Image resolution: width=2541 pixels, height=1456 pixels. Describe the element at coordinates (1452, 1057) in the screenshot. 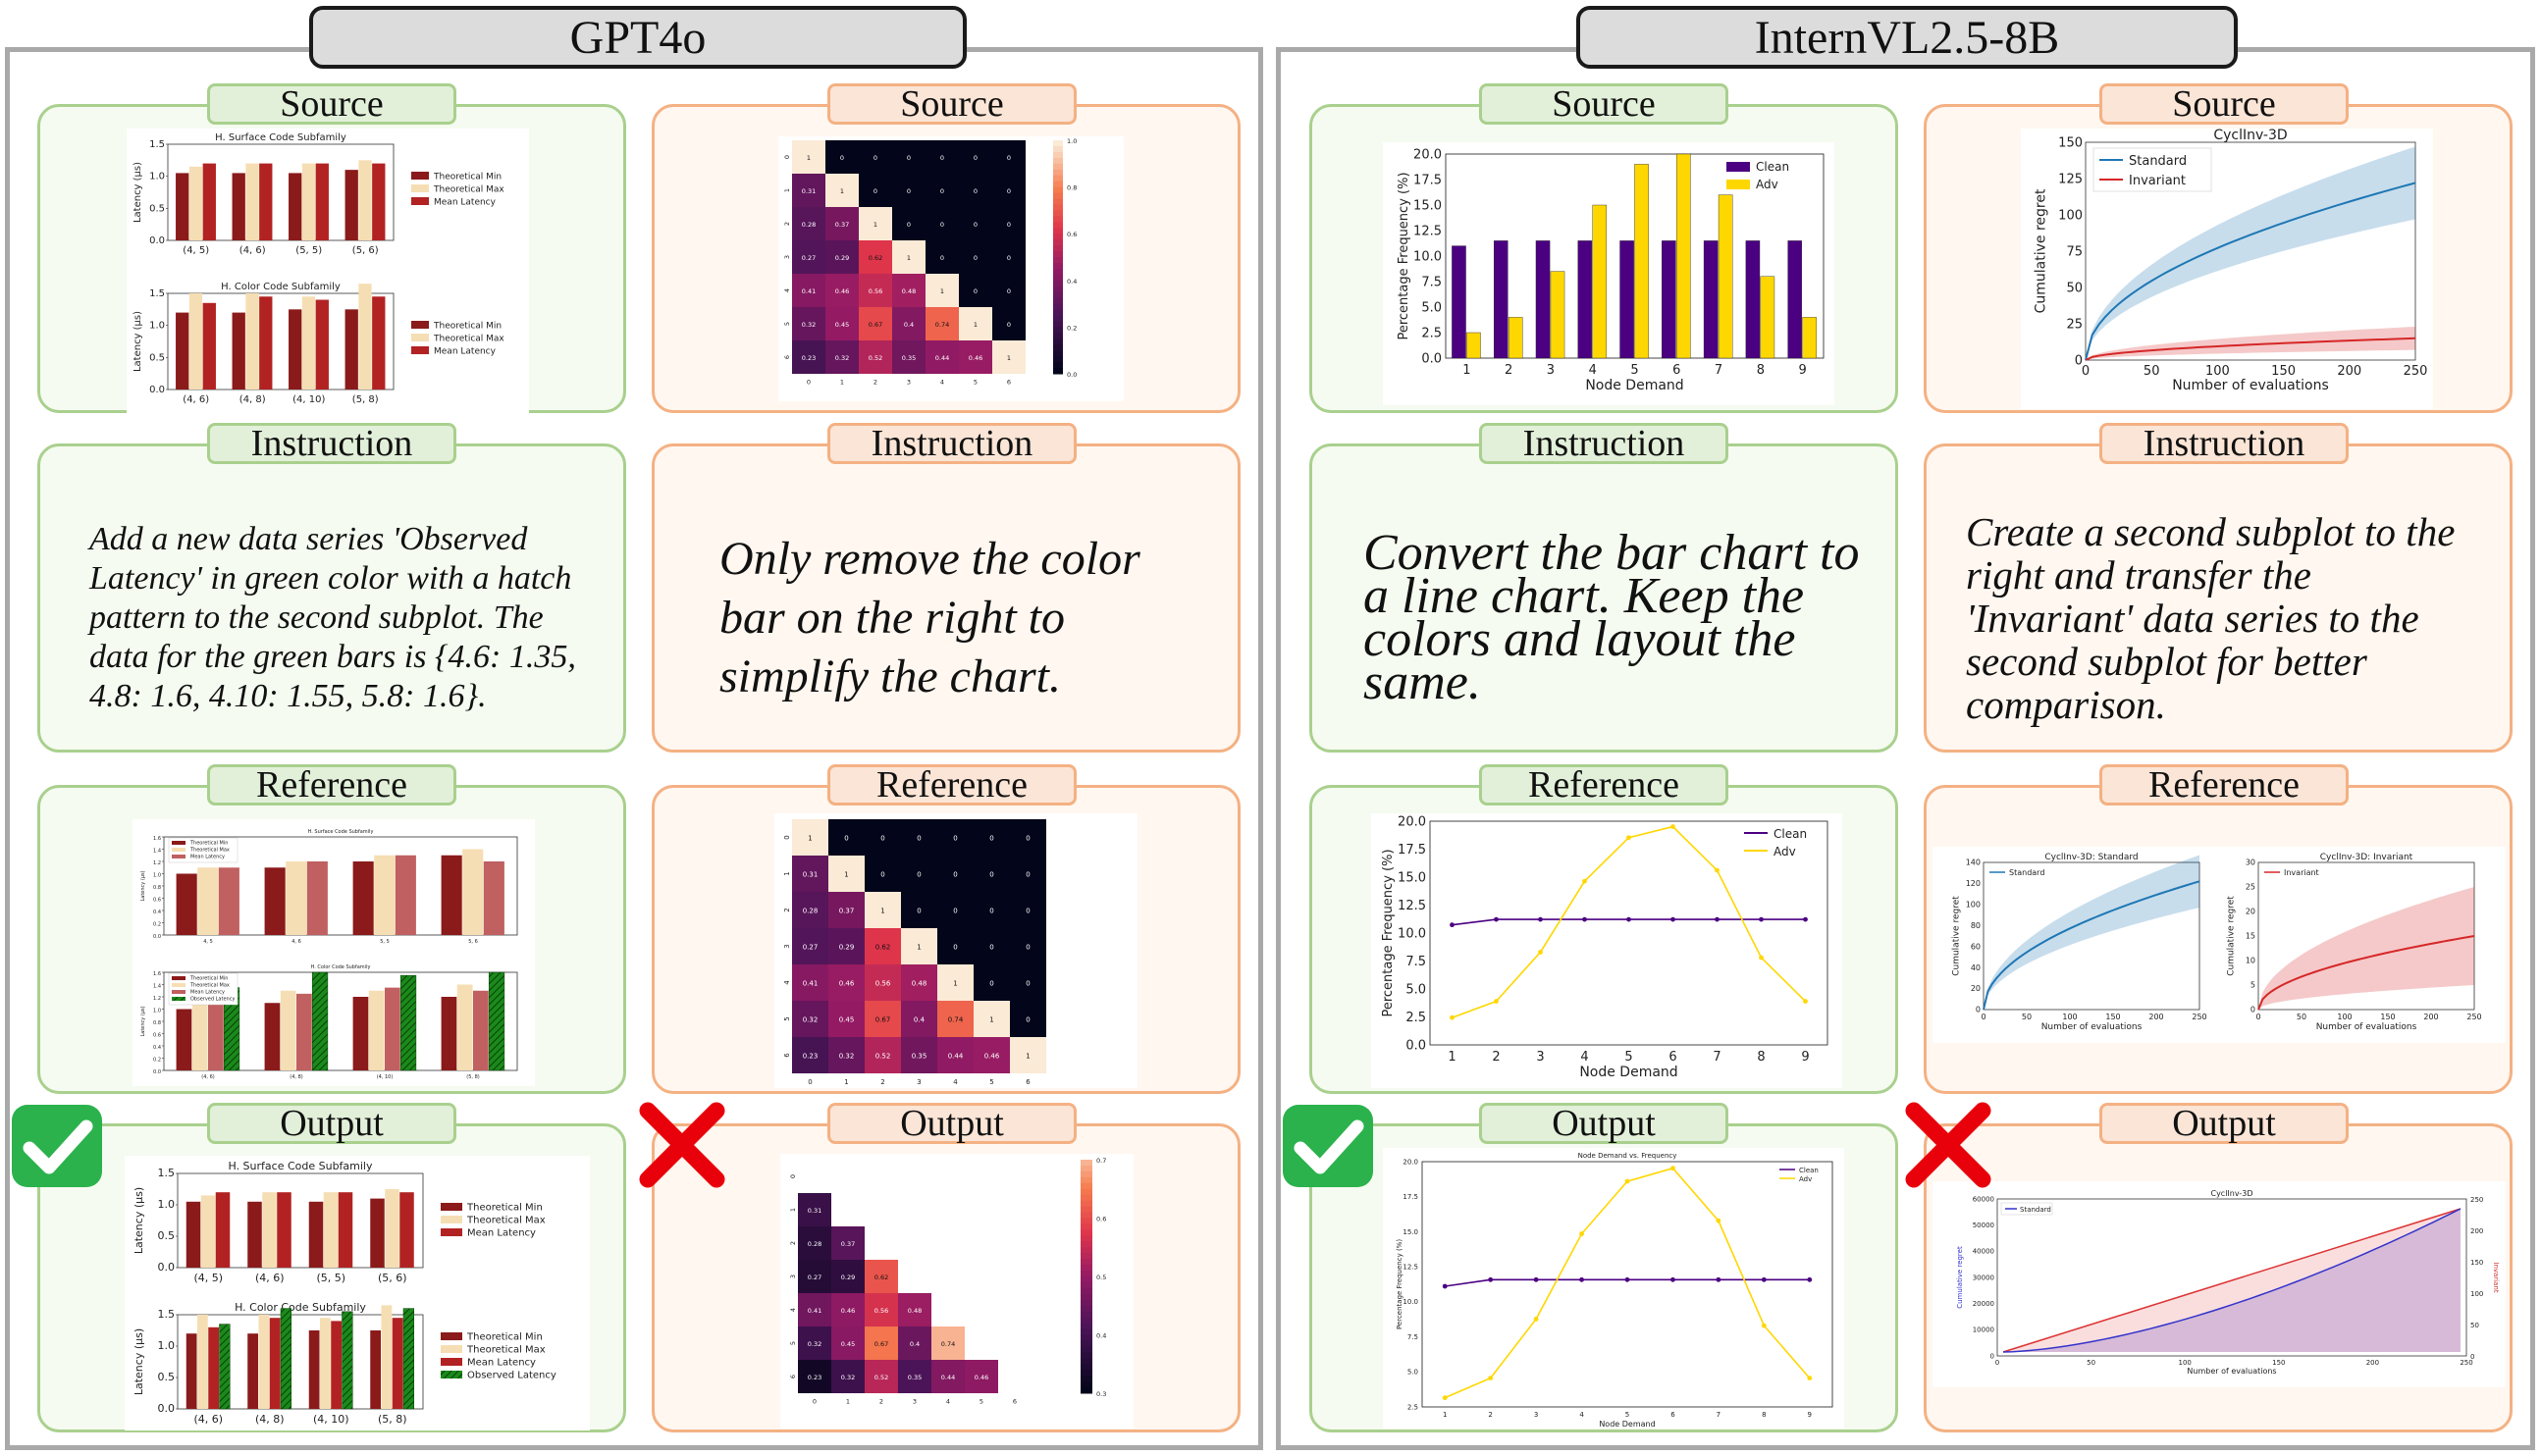

I see `x-tick-label: 1` at that location.